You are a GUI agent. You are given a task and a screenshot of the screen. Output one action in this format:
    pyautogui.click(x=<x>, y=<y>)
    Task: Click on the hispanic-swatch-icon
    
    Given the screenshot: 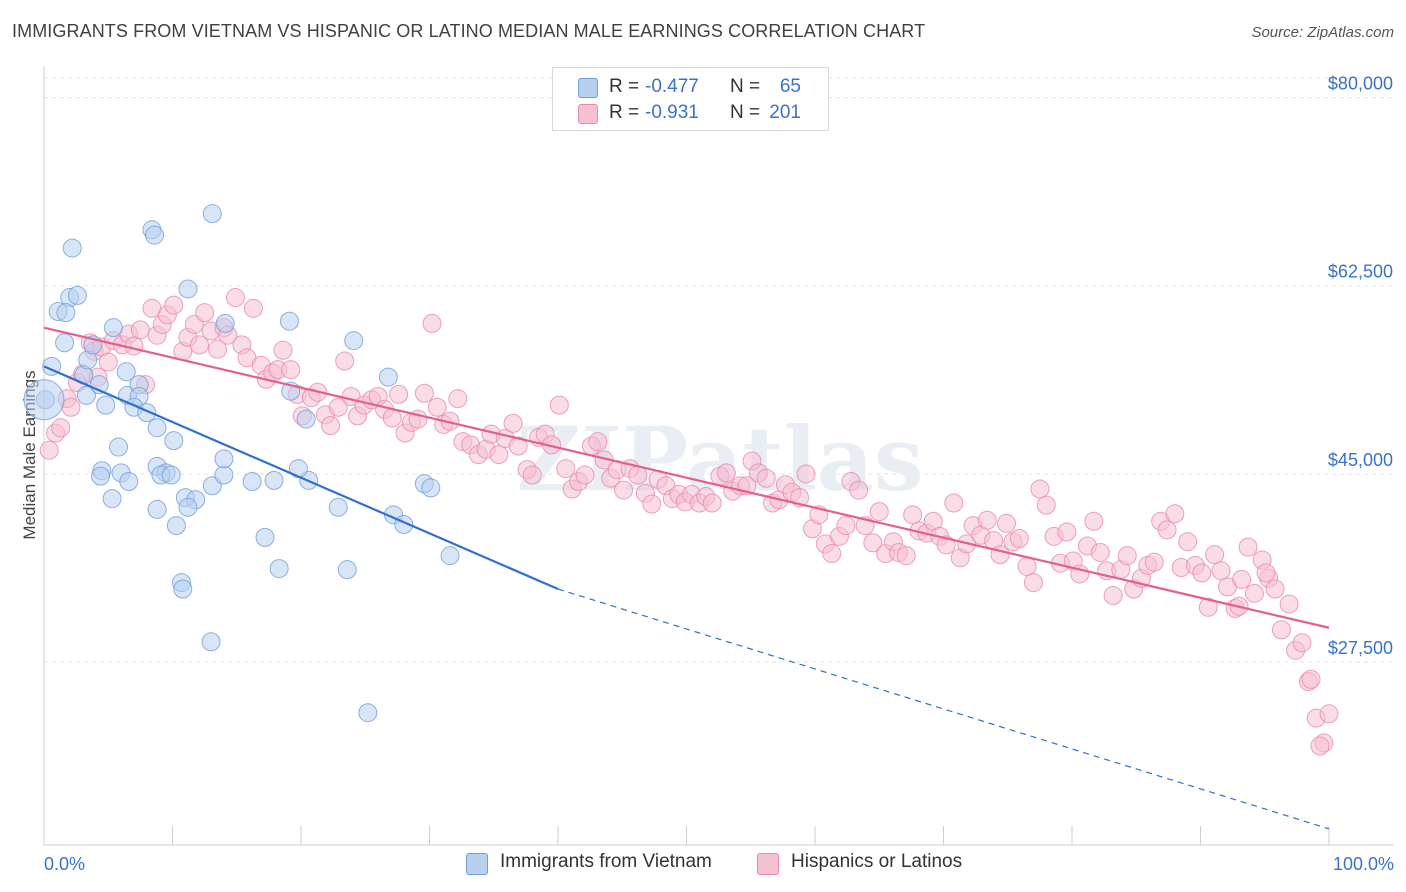 What is the action you would take?
    pyautogui.click(x=588, y=114)
    